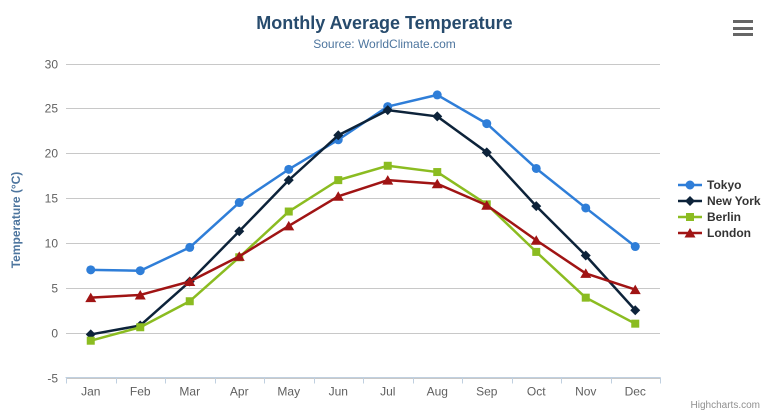  Describe the element at coordinates (387, 392) in the screenshot. I see `x-axis-label: Jul` at that location.